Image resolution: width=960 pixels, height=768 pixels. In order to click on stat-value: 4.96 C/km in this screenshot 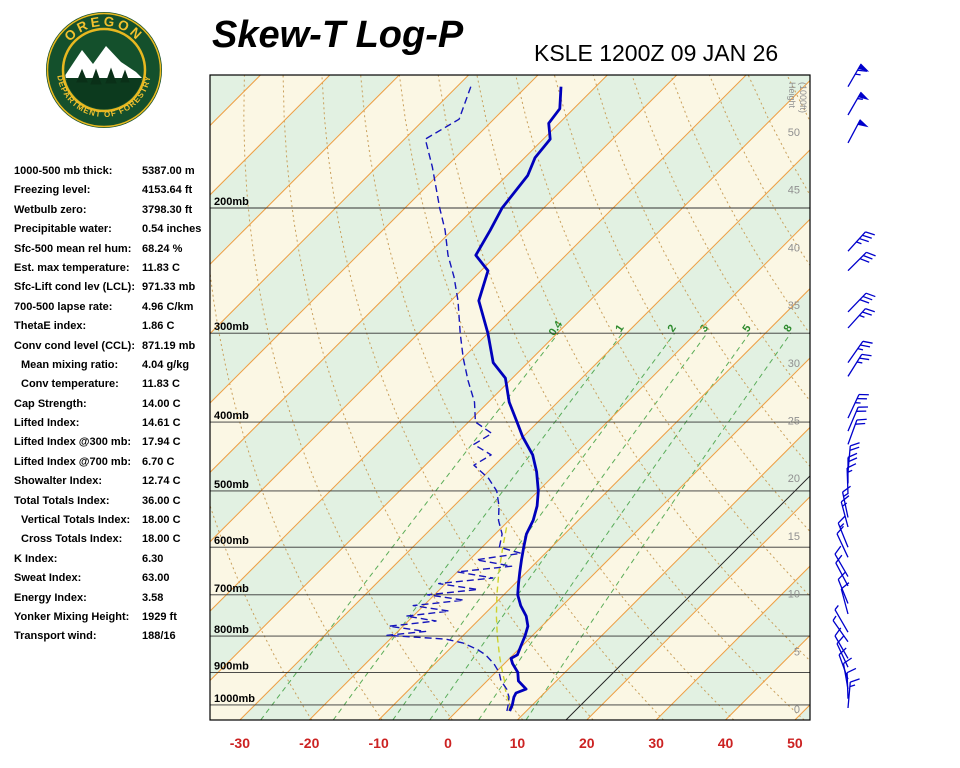, I will do `click(168, 306)`.